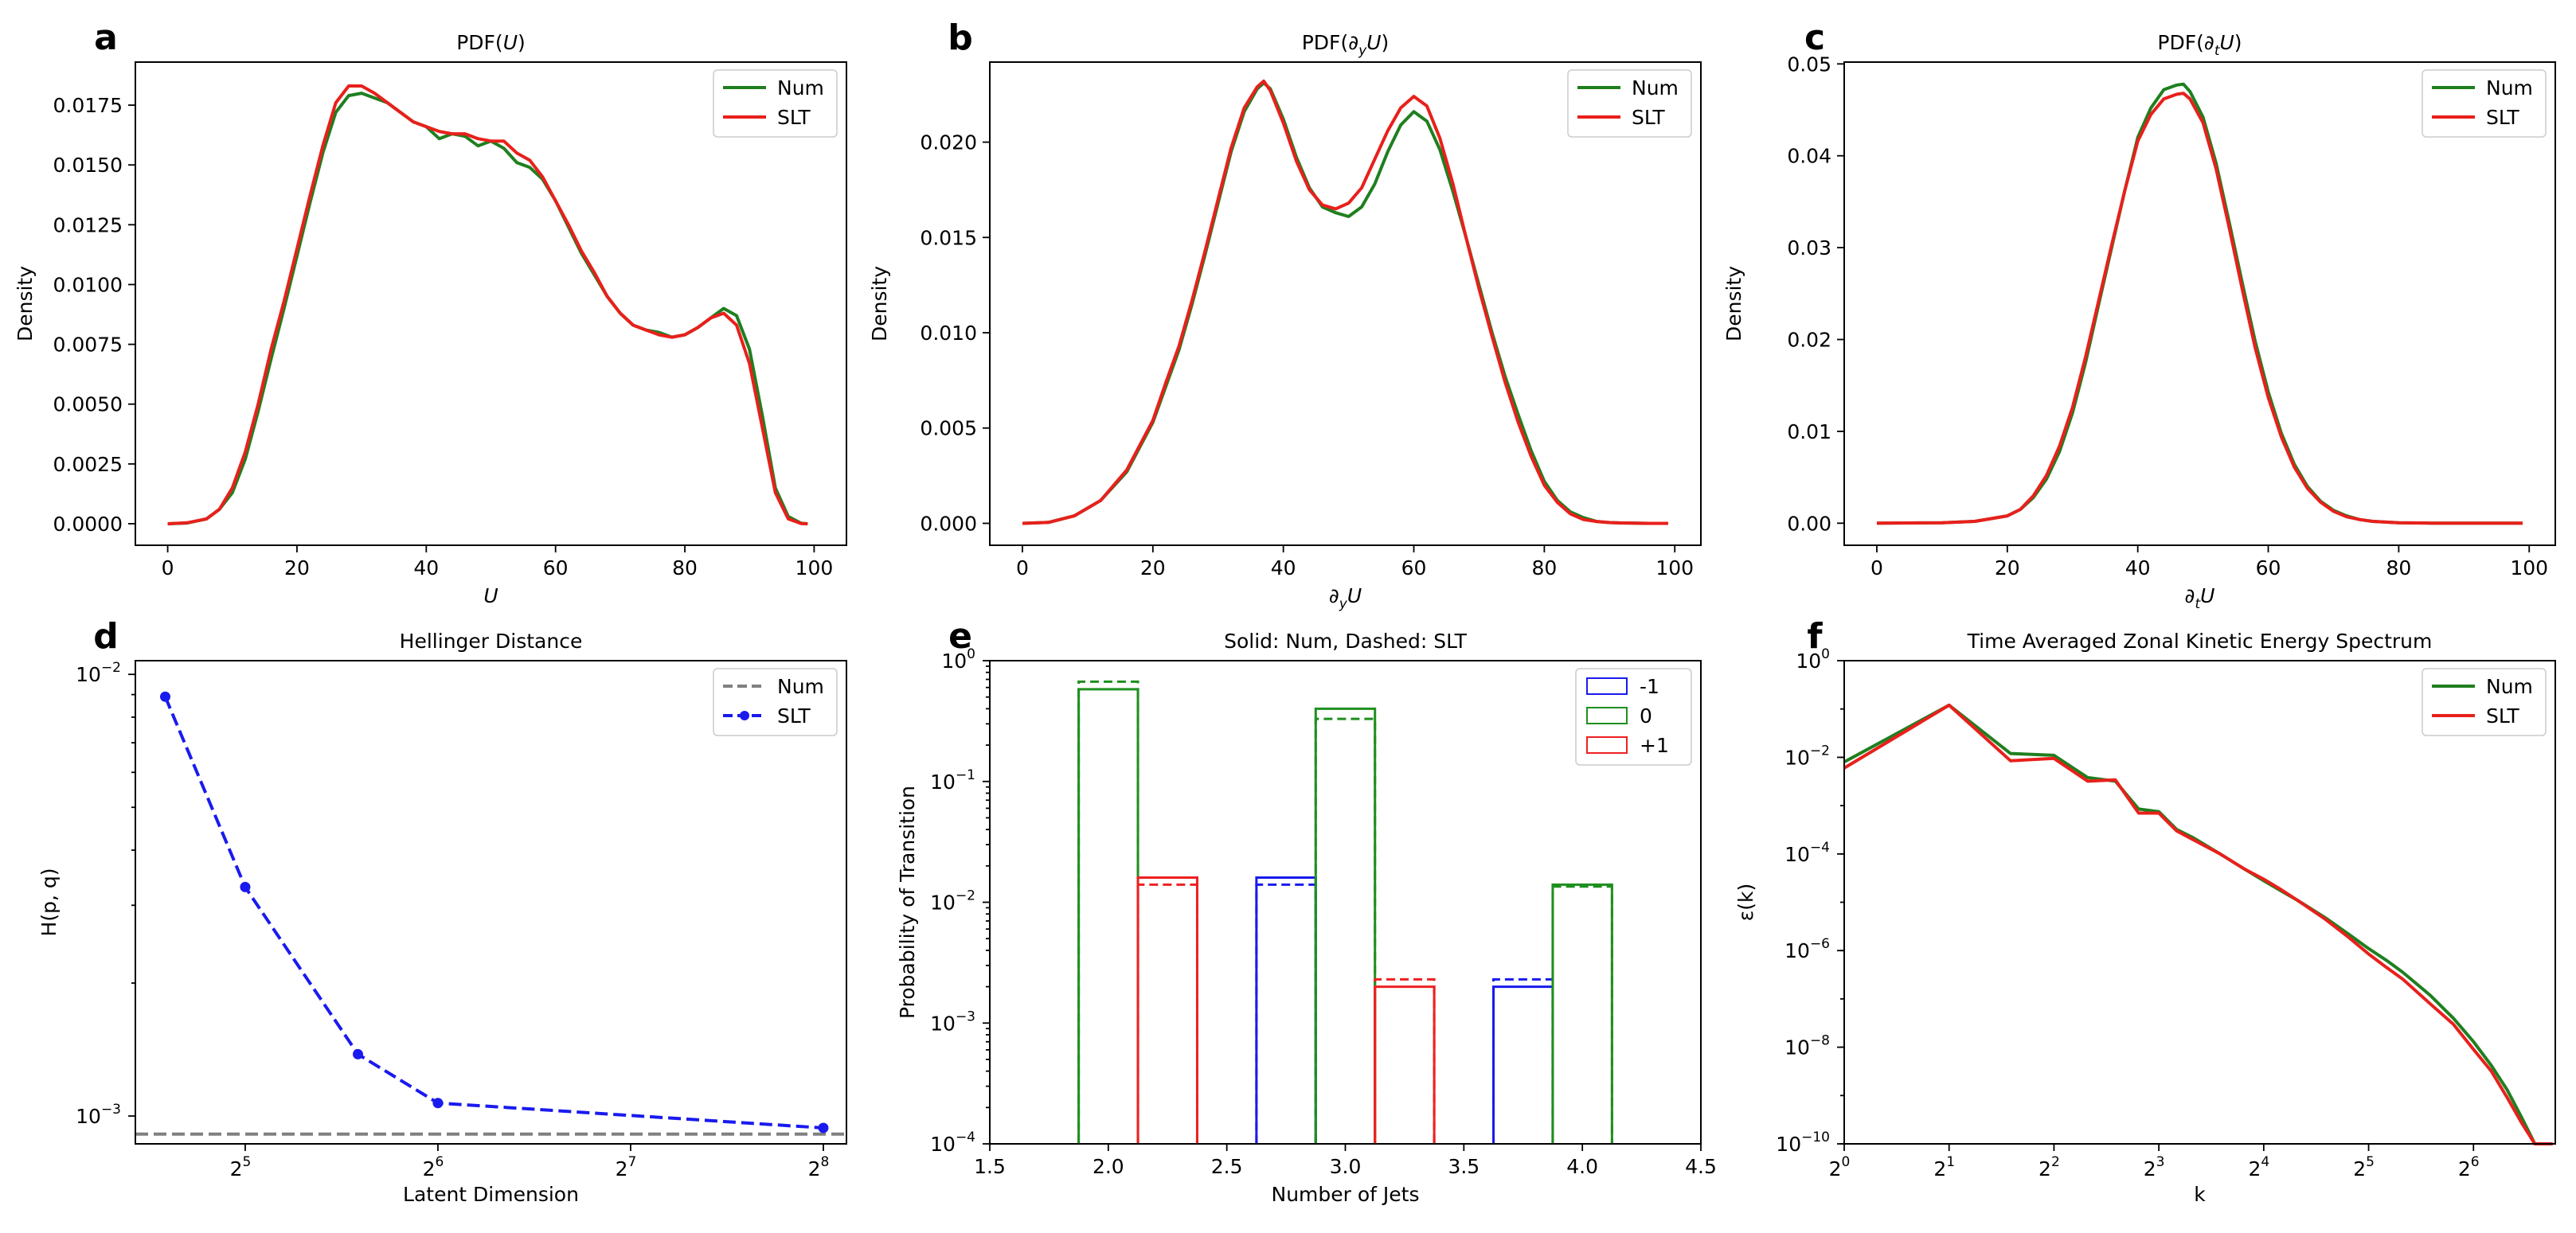 The height and width of the screenshot is (1233, 2576). I want to click on x-tick-label: 2.5, so click(1227, 1166).